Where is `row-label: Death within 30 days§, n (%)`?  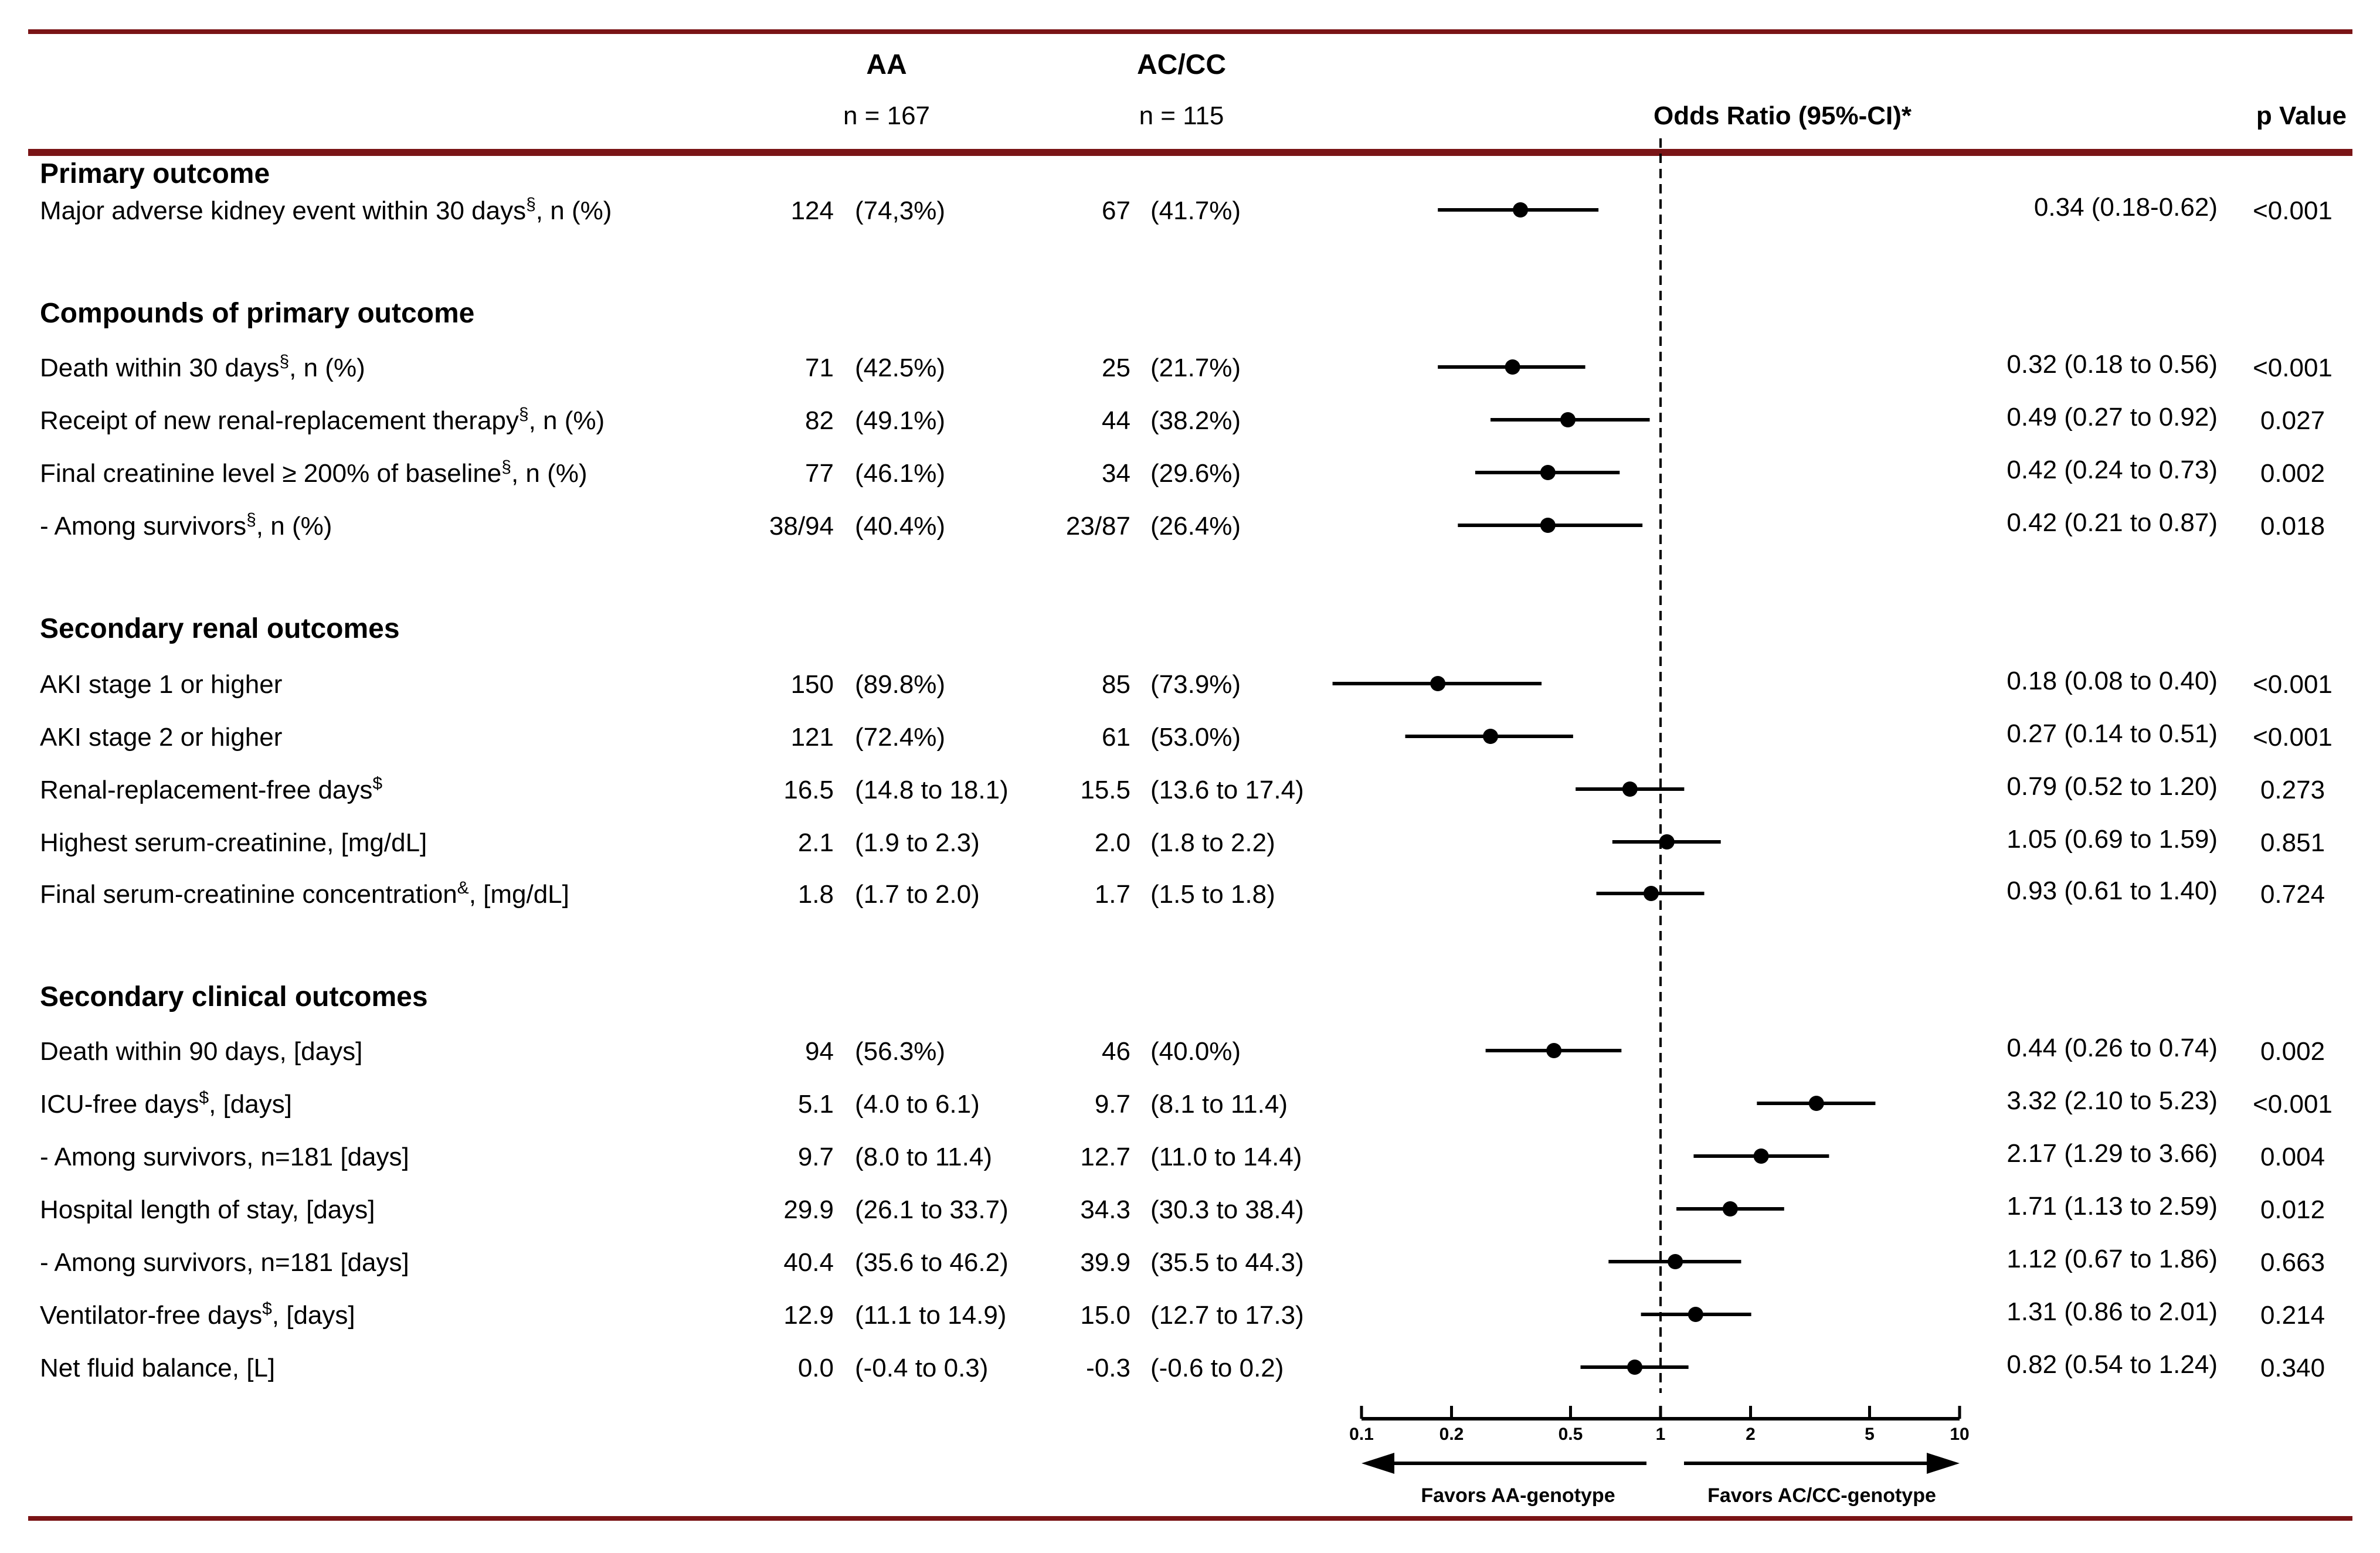
row-label: Death within 30 days§, n (%) is located at coordinates (202, 367).